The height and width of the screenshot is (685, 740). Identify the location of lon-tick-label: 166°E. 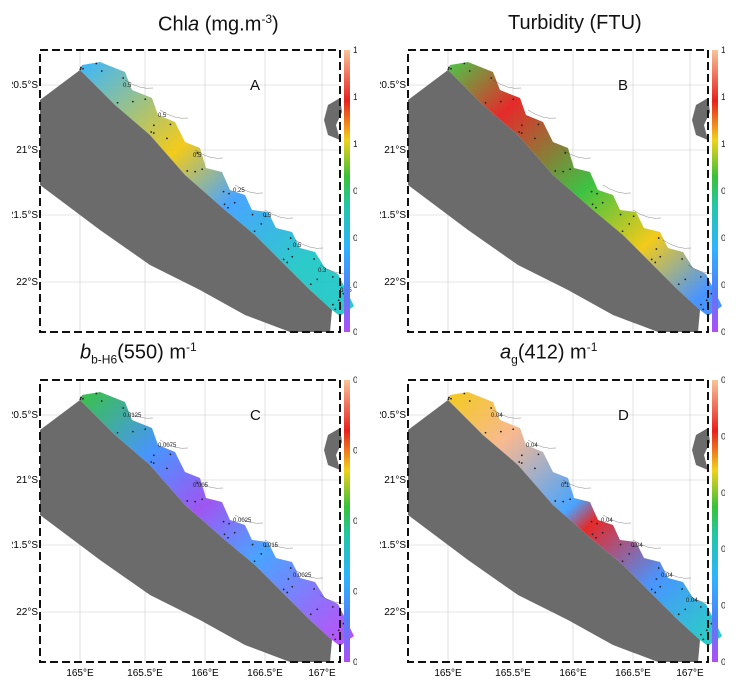
(573, 673).